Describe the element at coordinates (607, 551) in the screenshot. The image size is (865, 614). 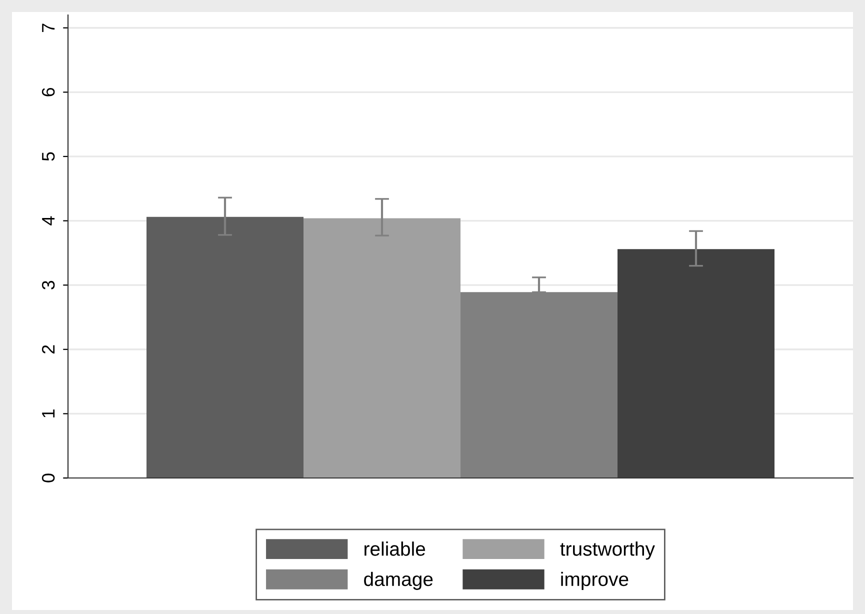
I see `legend-label: trustworthy` at that location.